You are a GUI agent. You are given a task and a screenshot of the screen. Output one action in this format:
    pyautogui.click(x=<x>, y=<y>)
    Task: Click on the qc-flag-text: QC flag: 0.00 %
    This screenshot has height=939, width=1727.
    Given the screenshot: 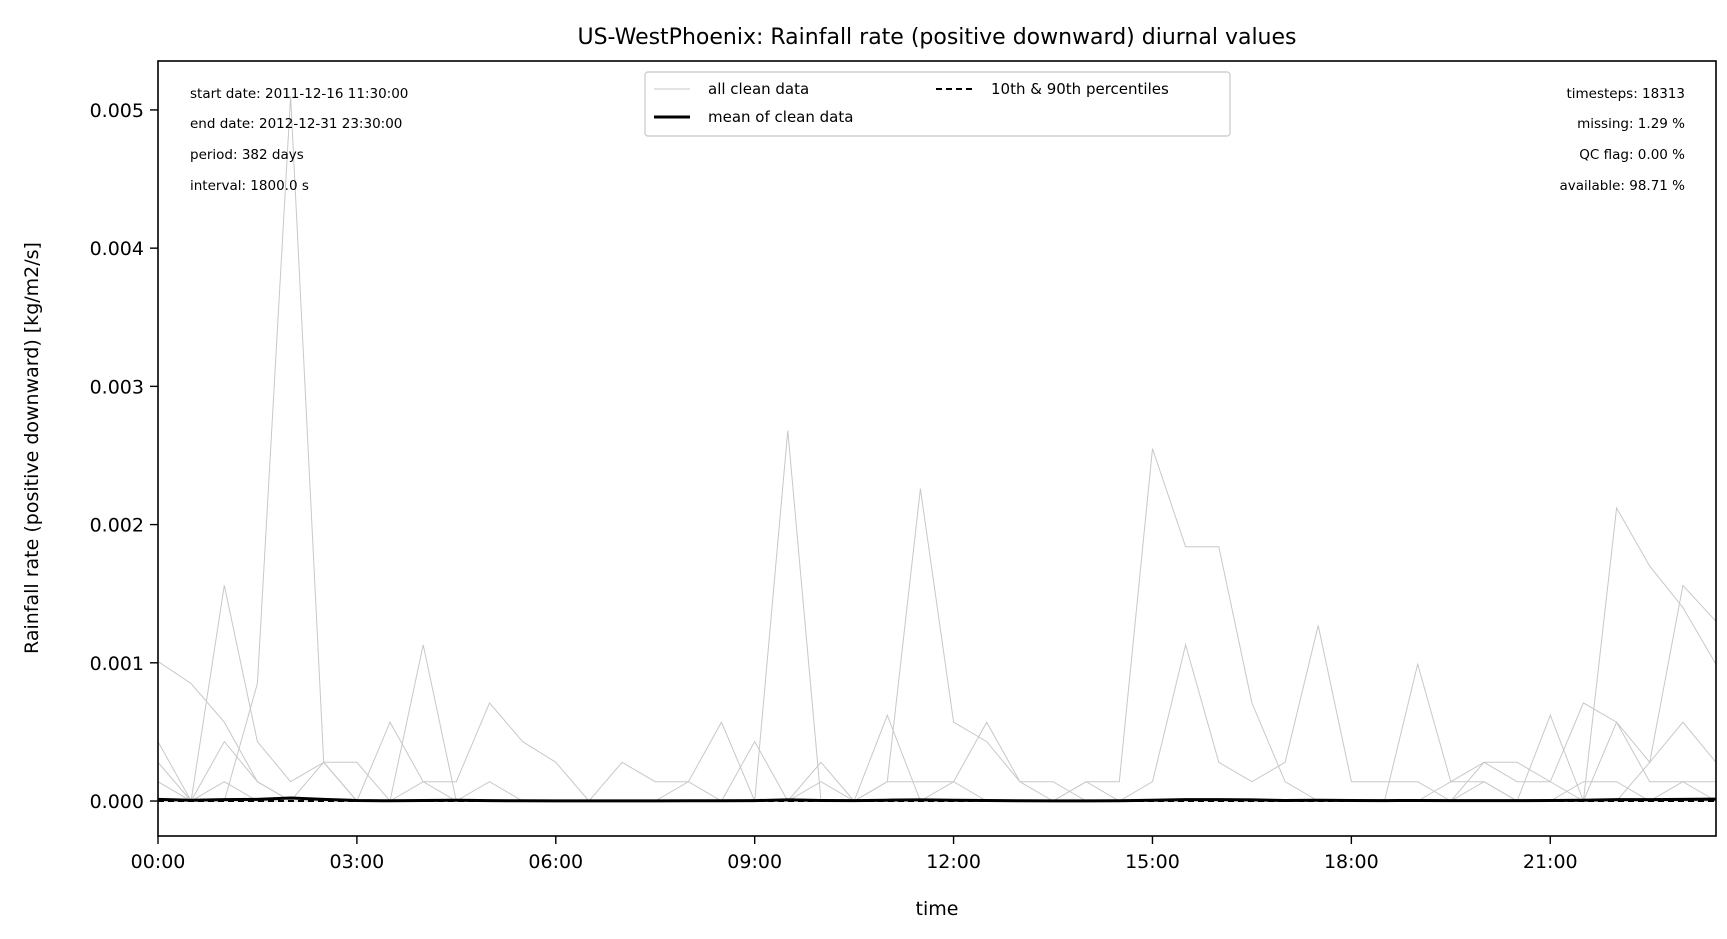 What is the action you would take?
    pyautogui.click(x=1632, y=155)
    